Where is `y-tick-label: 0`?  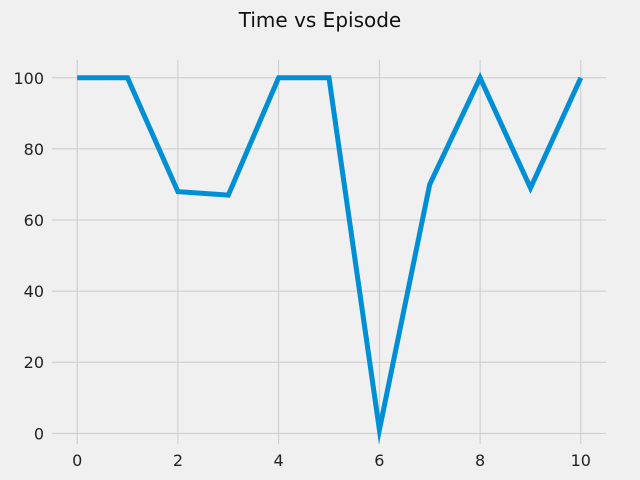
y-tick-label: 0 is located at coordinates (39, 433).